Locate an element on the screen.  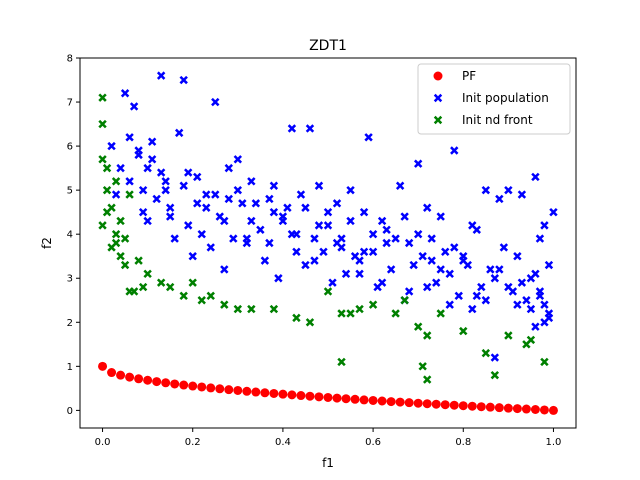
x-axis-ticks: 0.0 0.2 0.4 0.6 0.8 1.0 is located at coordinates (328, 438).